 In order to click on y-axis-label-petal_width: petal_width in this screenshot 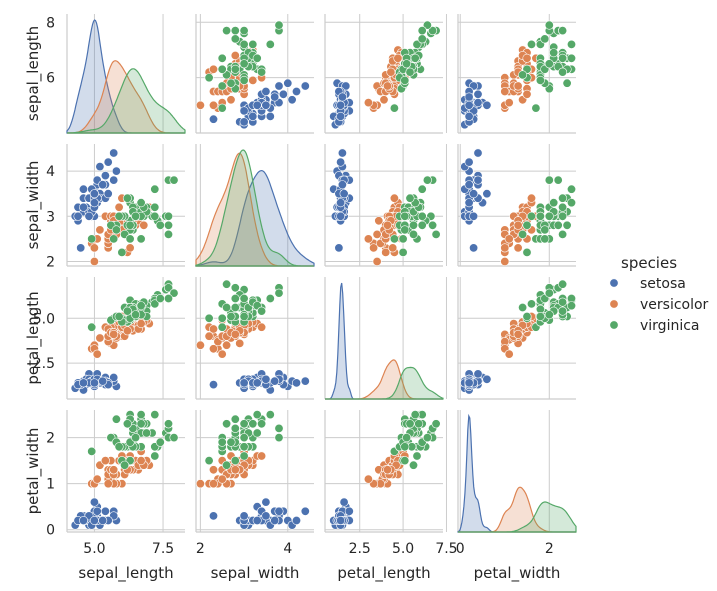, I will do `click(33, 471)`.